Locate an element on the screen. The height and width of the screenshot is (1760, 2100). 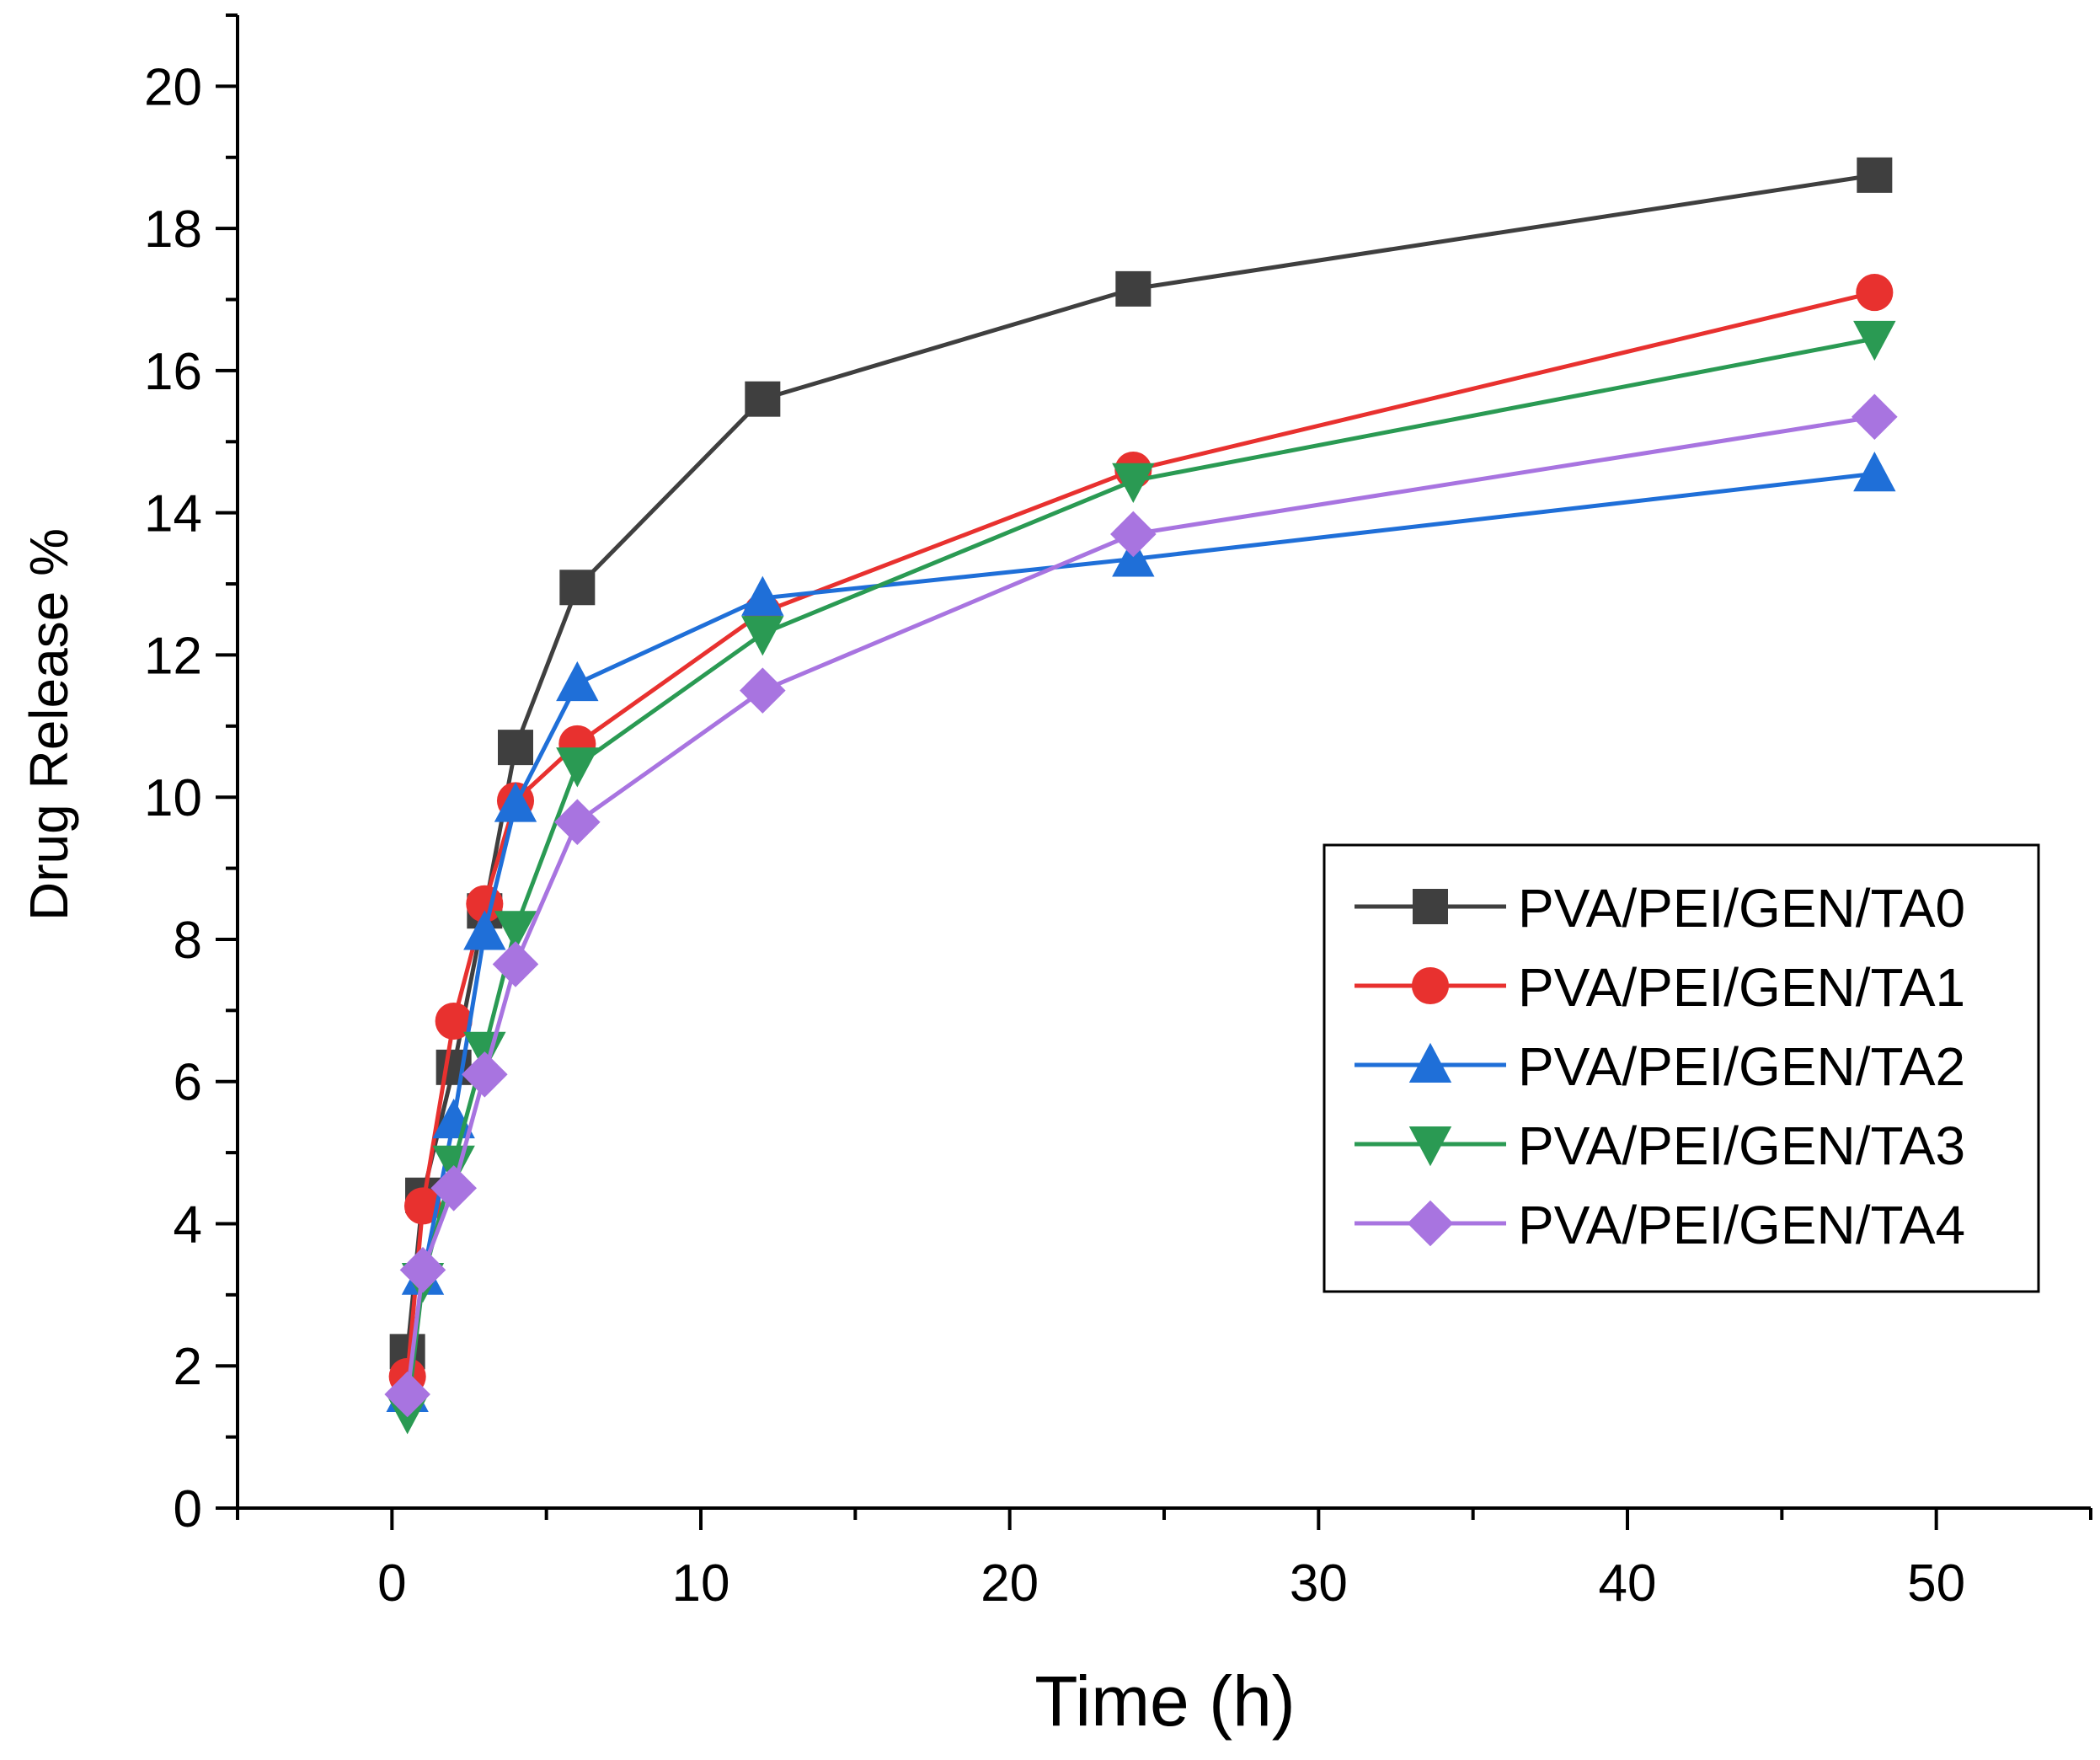
y-tick-label: 2 is located at coordinates (188, 1367).